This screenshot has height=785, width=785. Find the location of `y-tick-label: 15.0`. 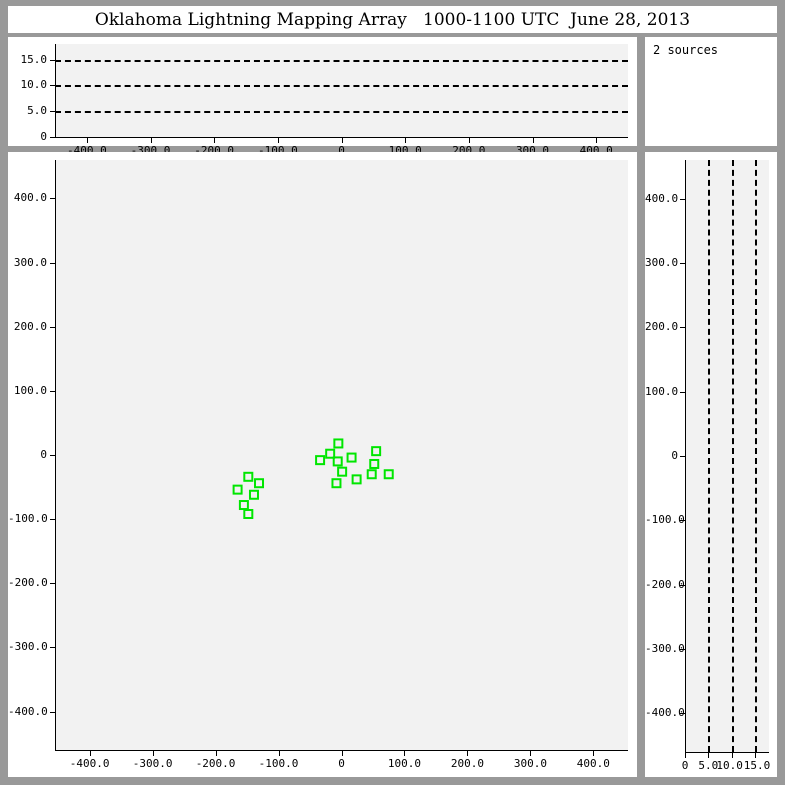

y-tick-label: 15.0 is located at coordinates (34, 59).